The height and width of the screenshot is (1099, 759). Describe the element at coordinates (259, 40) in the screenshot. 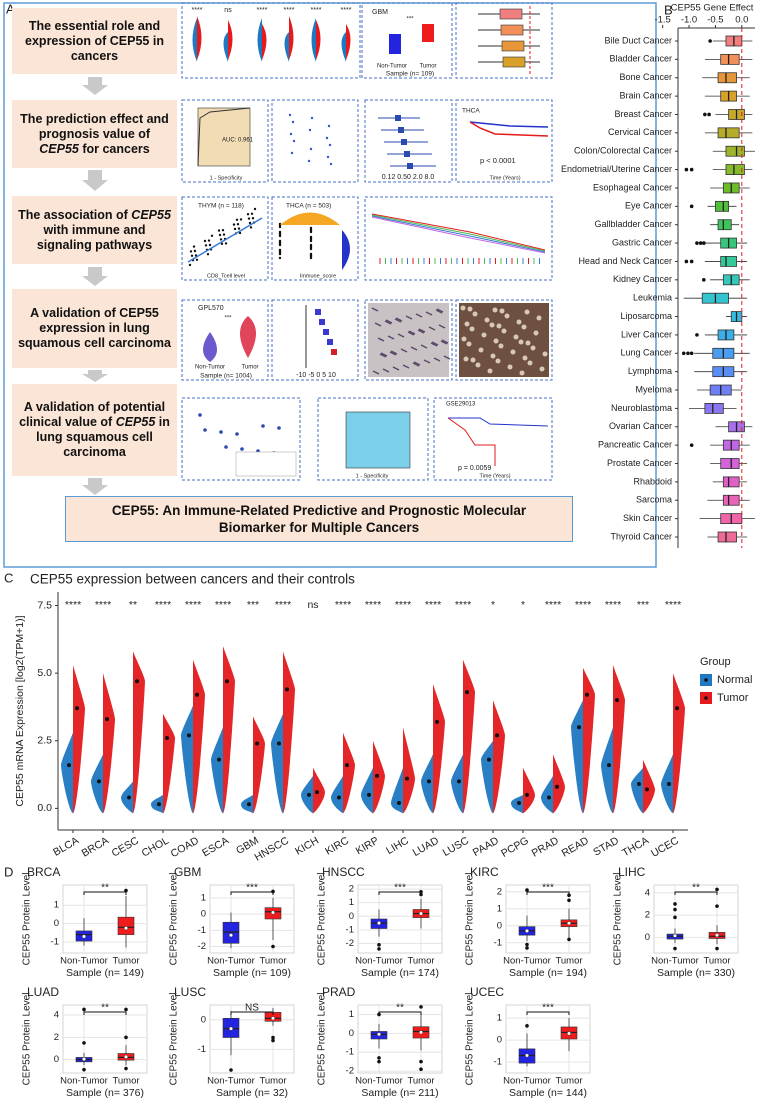

I see `deco-violin` at that location.